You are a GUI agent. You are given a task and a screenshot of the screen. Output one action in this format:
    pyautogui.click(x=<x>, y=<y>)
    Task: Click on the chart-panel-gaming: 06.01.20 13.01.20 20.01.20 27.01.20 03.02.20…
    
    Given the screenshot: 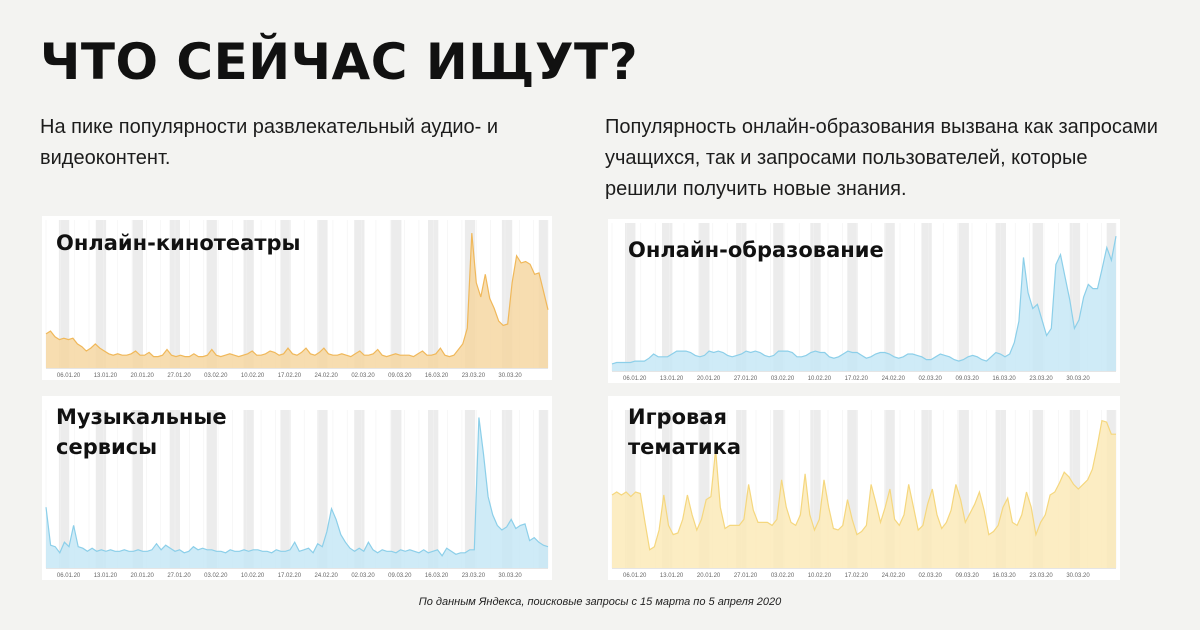 What is the action you would take?
    pyautogui.click(x=864, y=488)
    